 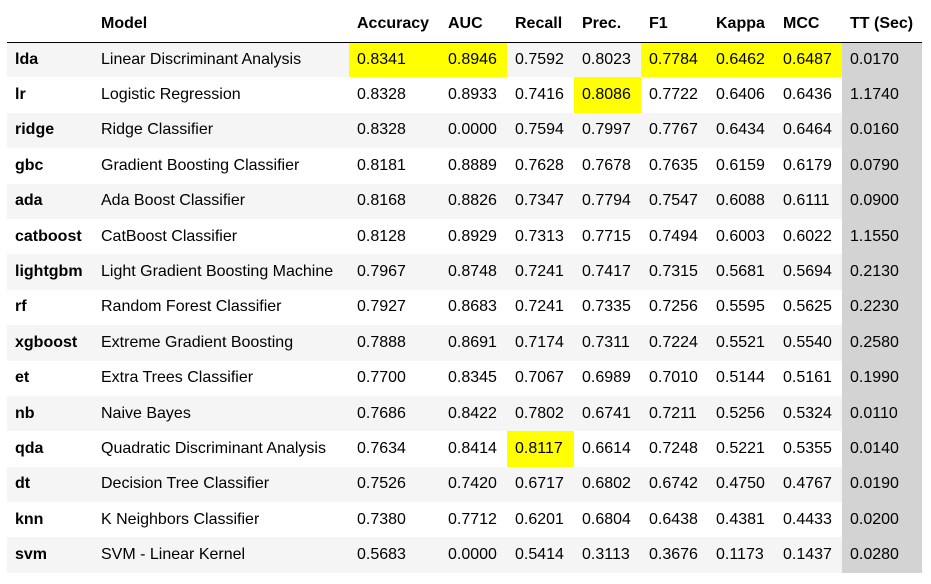 What do you see at coordinates (741, 24) in the screenshot?
I see `column-header-kappa: Kappa` at bounding box center [741, 24].